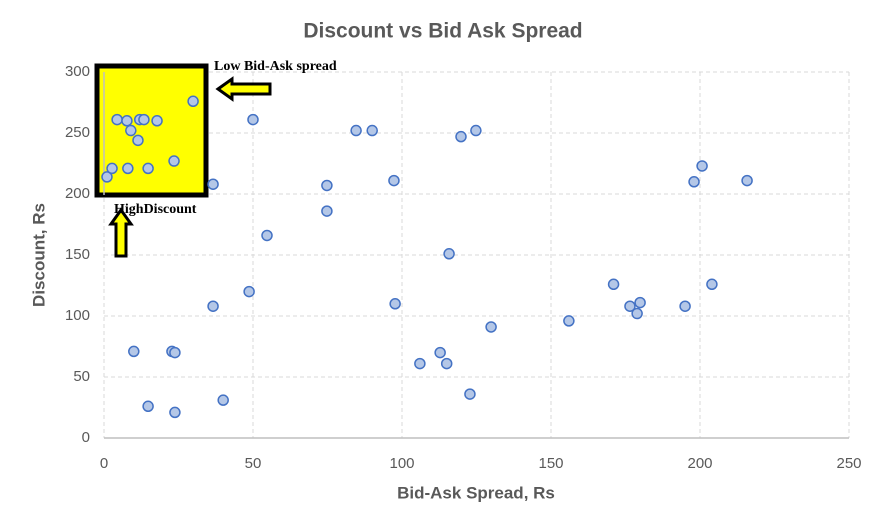 This screenshot has width=886, height=532. Describe the element at coordinates (86, 437) in the screenshot. I see `y-tick-label: 0` at that location.